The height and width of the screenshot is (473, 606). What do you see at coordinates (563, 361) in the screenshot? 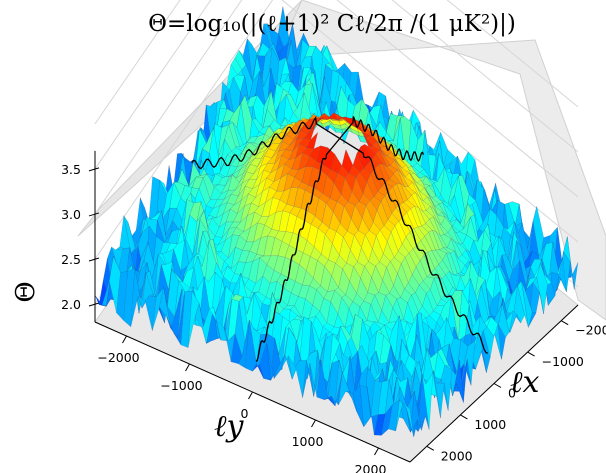
I see `x-tick-label: −1000` at bounding box center [563, 361].